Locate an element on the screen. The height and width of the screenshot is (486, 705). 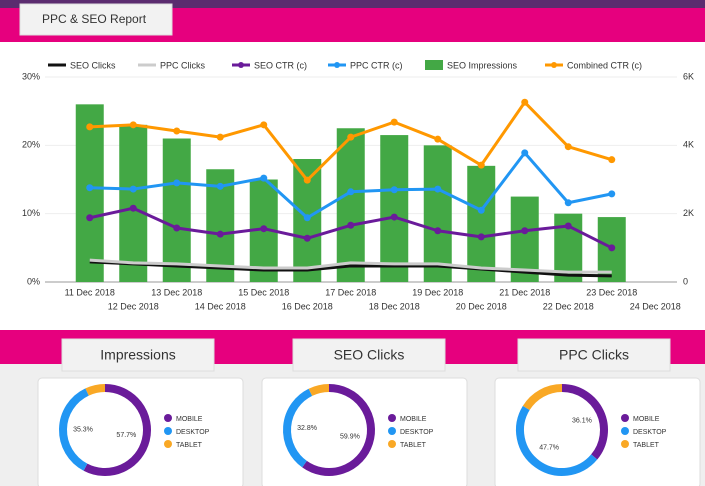
y-tick-label: 10% is located at coordinates (31, 213).